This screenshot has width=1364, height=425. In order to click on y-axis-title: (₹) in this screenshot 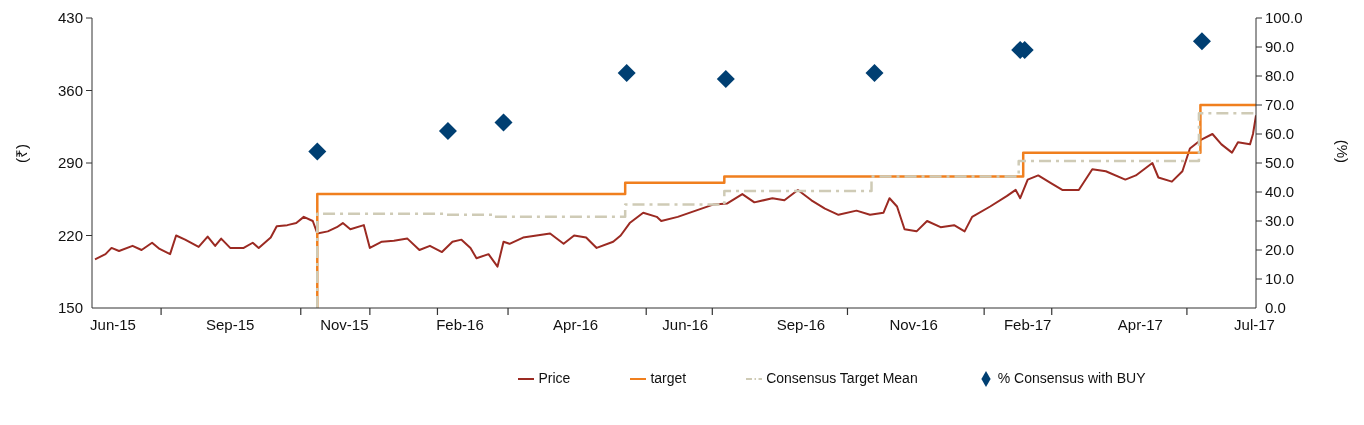, I will do `click(22, 153)`.